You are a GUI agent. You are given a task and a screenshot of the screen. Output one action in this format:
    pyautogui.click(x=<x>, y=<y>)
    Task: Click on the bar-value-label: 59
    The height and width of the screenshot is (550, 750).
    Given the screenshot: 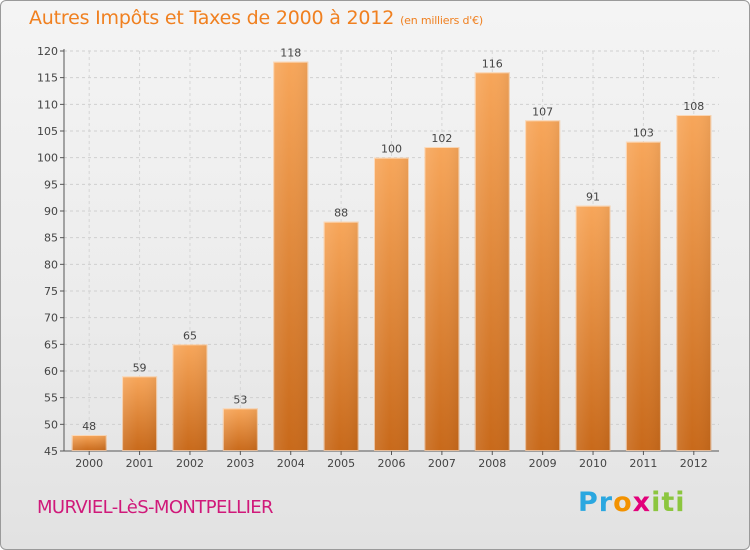 What is the action you would take?
    pyautogui.click(x=140, y=367)
    